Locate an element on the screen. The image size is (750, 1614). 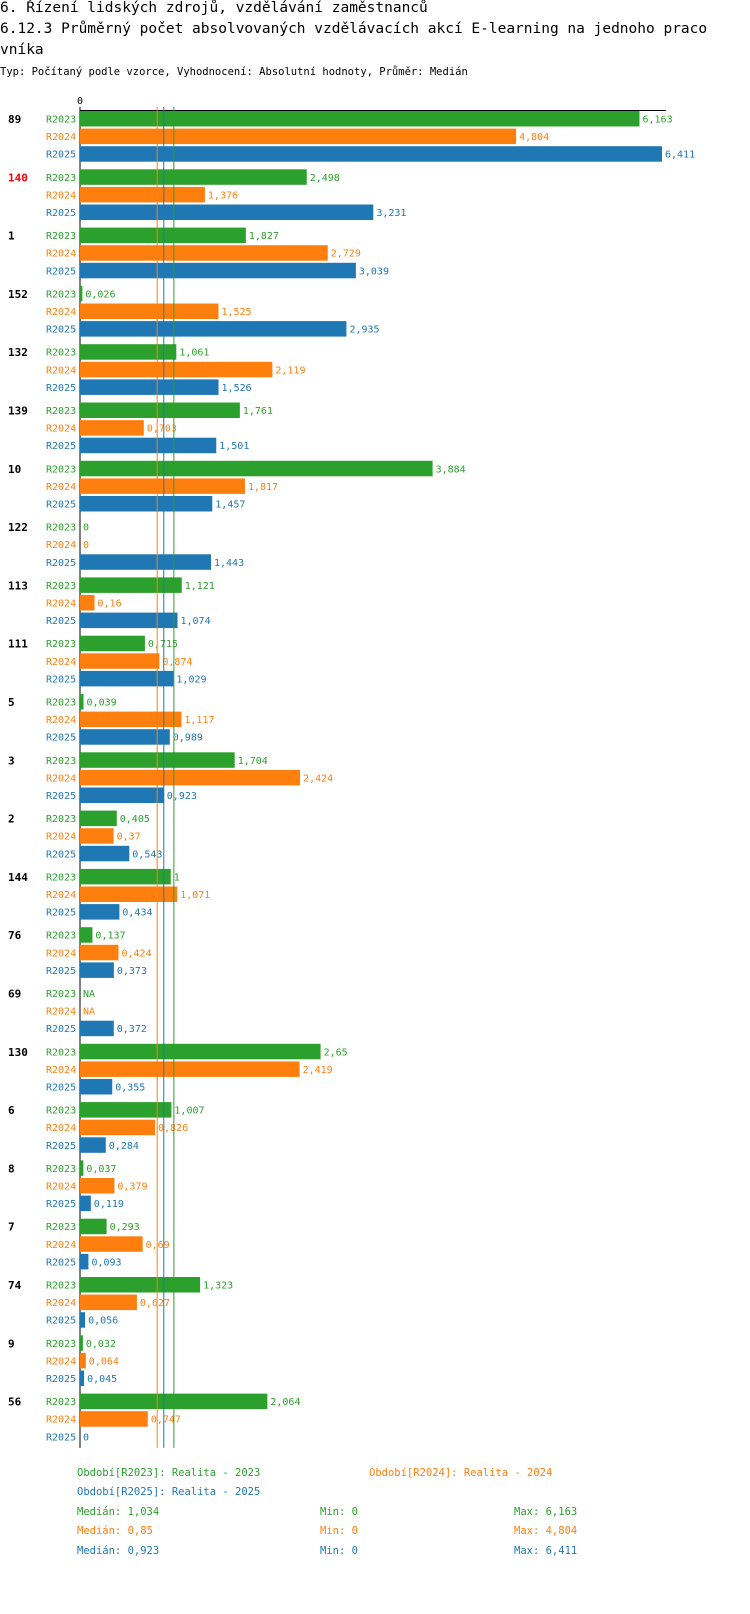
category-label: 89 is located at coordinates (14, 119).